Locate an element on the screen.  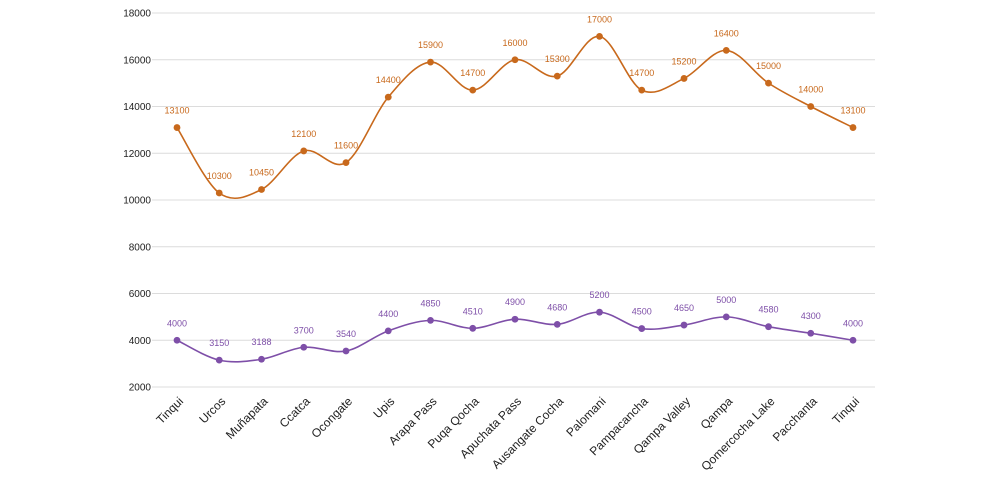
data-label: 4850 is located at coordinates (430, 303).